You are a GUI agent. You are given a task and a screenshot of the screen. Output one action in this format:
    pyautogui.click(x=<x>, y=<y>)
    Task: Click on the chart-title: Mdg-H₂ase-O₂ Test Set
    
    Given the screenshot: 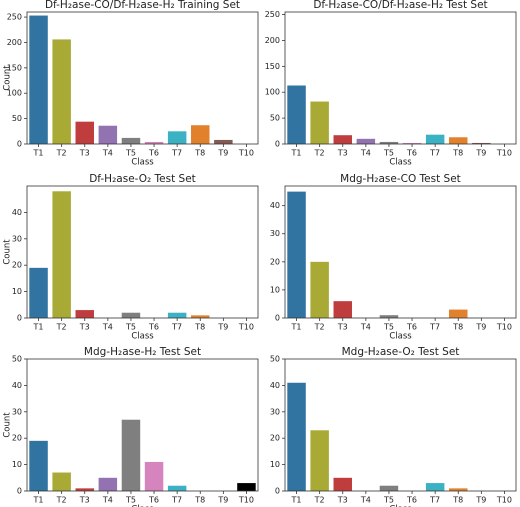 What is the action you would take?
    pyautogui.click(x=401, y=352)
    